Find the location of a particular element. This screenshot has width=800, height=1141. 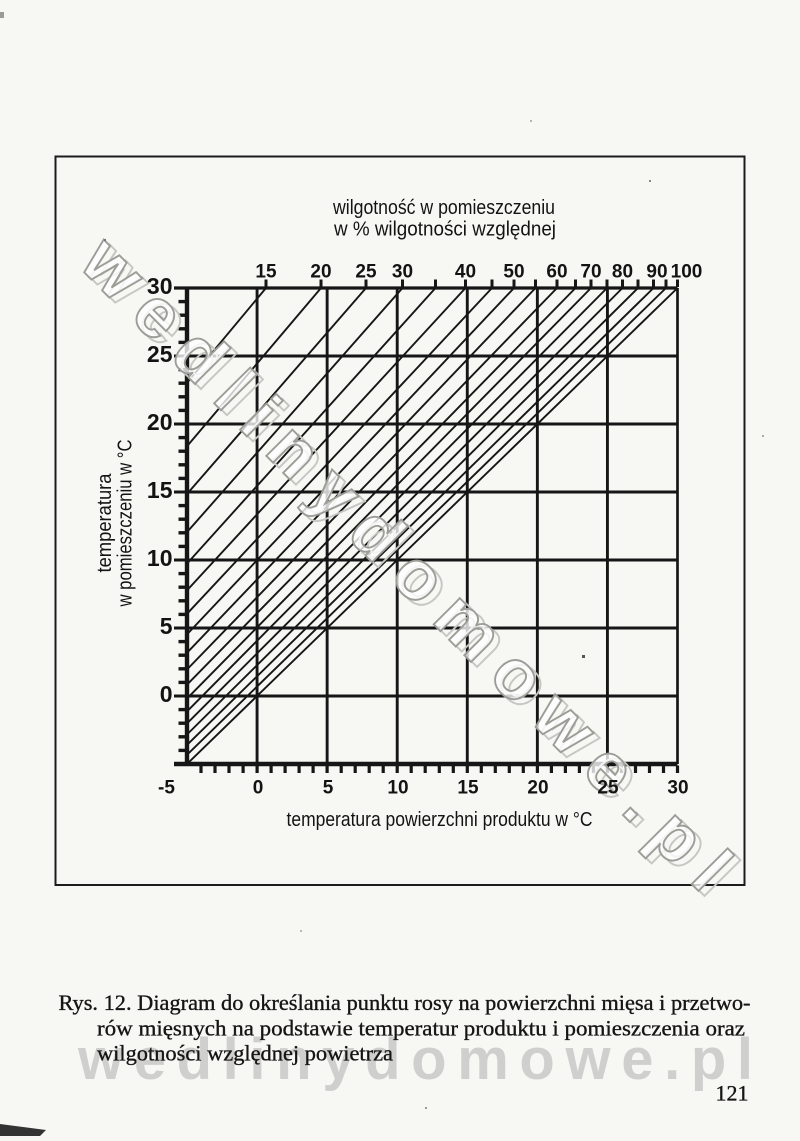

svg-text: 90 is located at coordinates (656, 272).